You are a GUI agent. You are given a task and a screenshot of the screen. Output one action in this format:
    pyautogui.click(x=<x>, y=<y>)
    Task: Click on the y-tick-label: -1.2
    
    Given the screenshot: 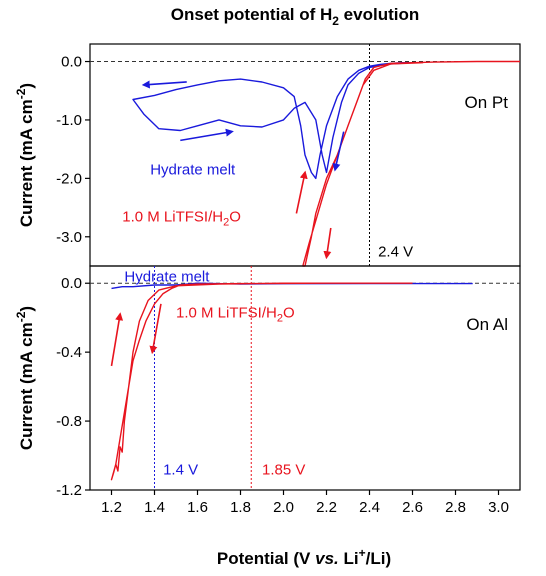 What is the action you would take?
    pyautogui.click(x=69, y=490)
    